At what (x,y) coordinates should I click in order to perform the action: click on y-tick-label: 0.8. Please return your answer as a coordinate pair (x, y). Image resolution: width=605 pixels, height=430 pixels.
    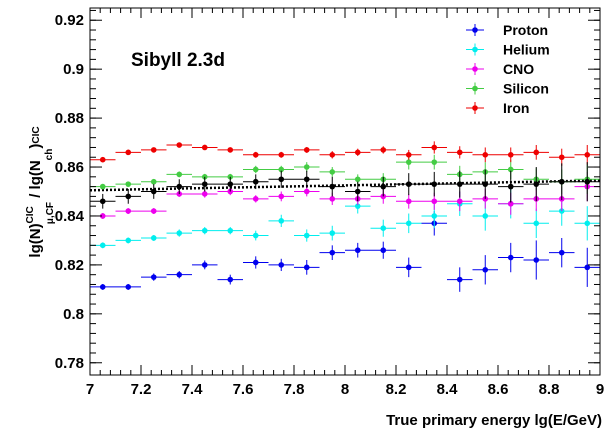
    Looking at the image, I should click on (73, 314).